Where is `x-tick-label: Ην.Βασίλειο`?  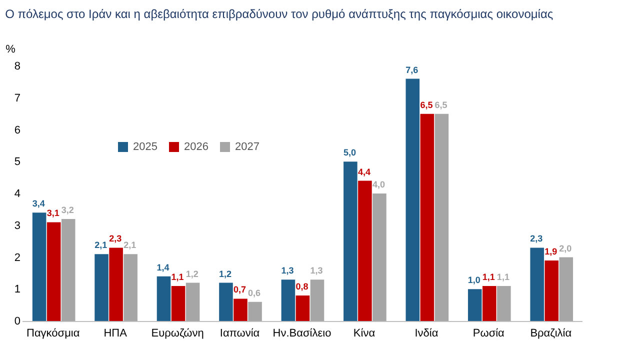 x-tick-label: Ην.Βασίλειο is located at coordinates (302, 334).